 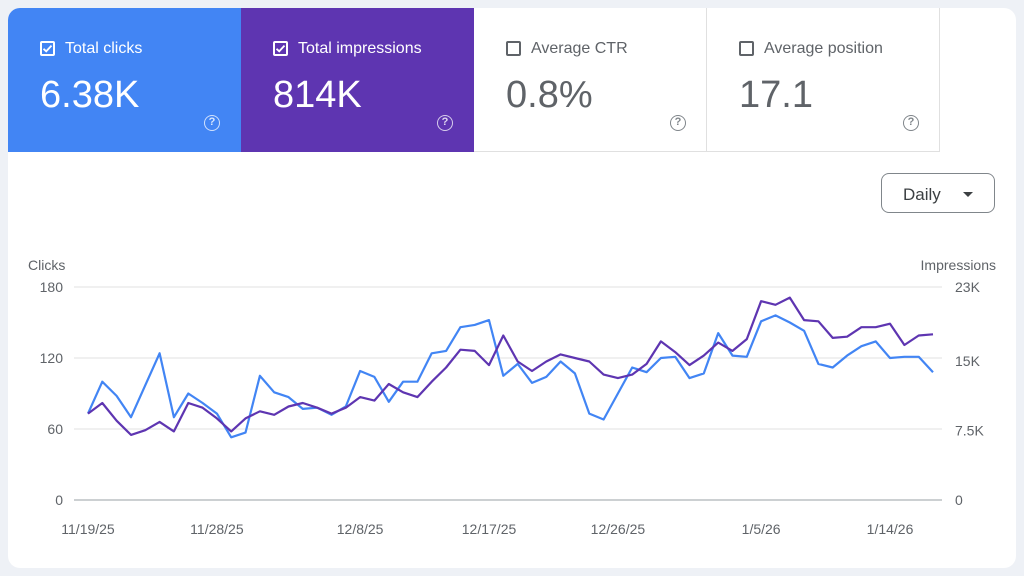 I want to click on metric-tile-average-ctr: Average CTR 0.8% ?, so click(x=590, y=80).